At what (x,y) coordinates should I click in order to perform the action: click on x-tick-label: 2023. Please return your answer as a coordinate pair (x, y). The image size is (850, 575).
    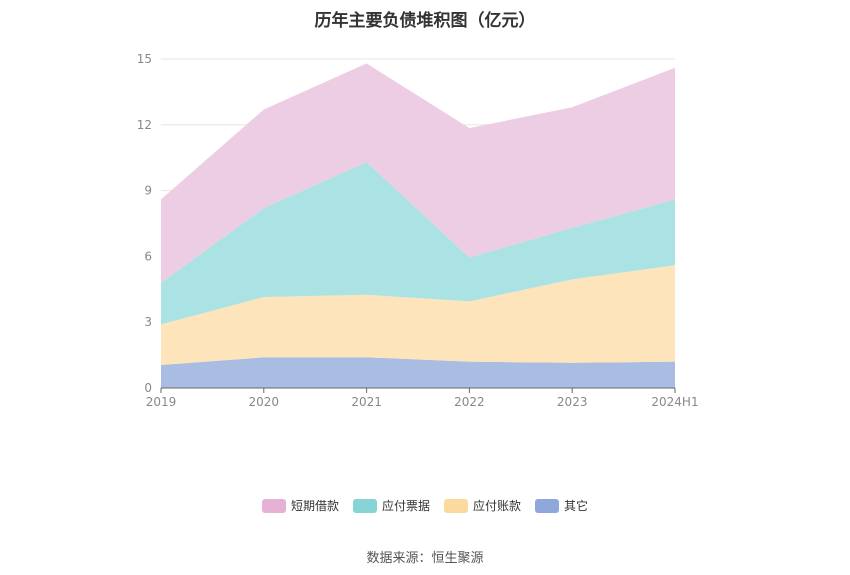
    Looking at the image, I should click on (572, 402).